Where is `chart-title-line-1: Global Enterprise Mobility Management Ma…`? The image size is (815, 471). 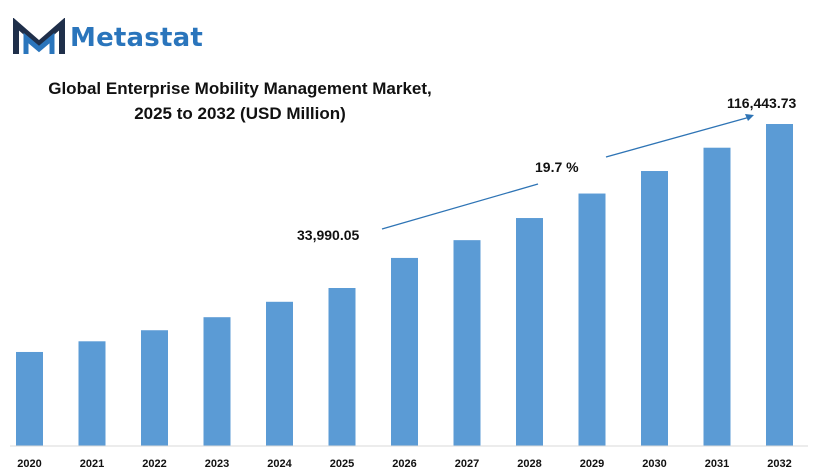
chart-title-line-1: Global Enterprise Mobility Management Ma… is located at coordinates (240, 88).